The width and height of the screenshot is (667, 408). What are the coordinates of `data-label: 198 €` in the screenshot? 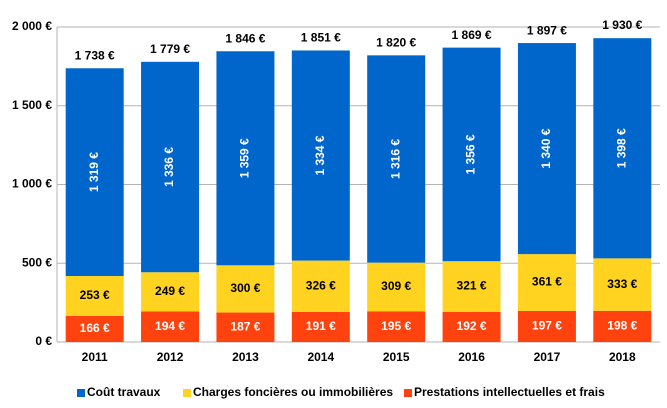 It's located at (622, 326).